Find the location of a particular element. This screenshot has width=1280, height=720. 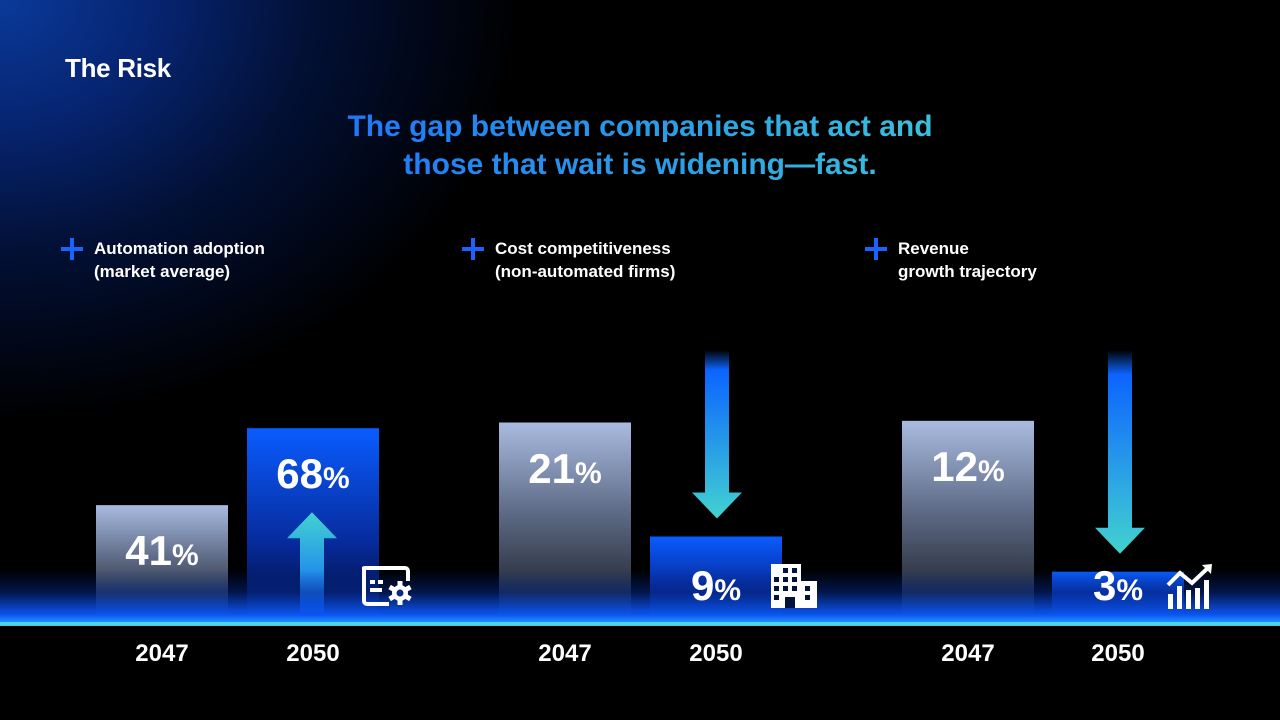

data-label: 68% is located at coordinates (313, 474).